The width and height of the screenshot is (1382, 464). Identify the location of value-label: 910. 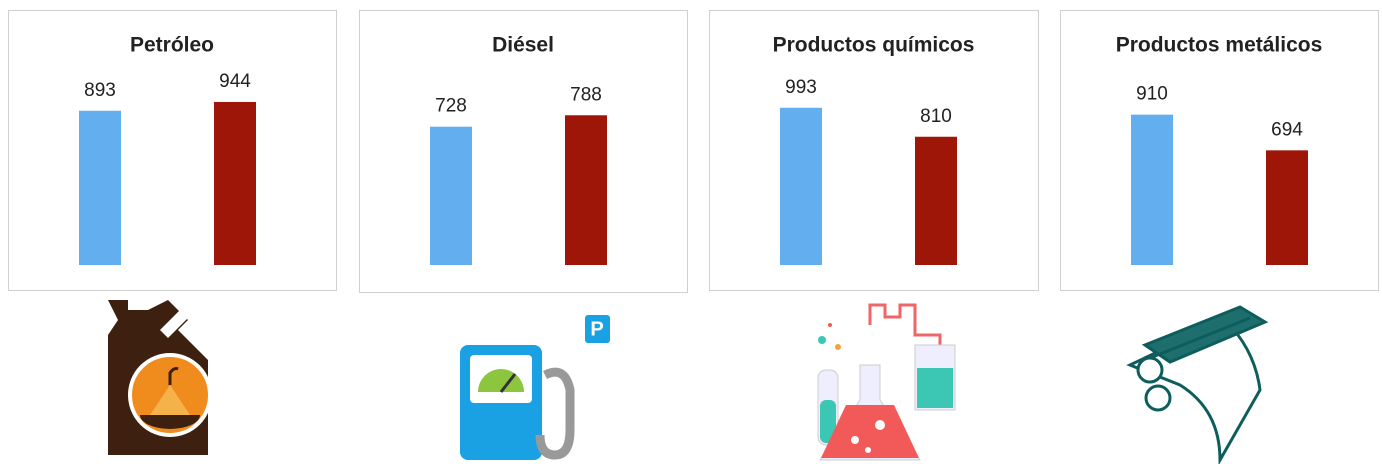
(1152, 94).